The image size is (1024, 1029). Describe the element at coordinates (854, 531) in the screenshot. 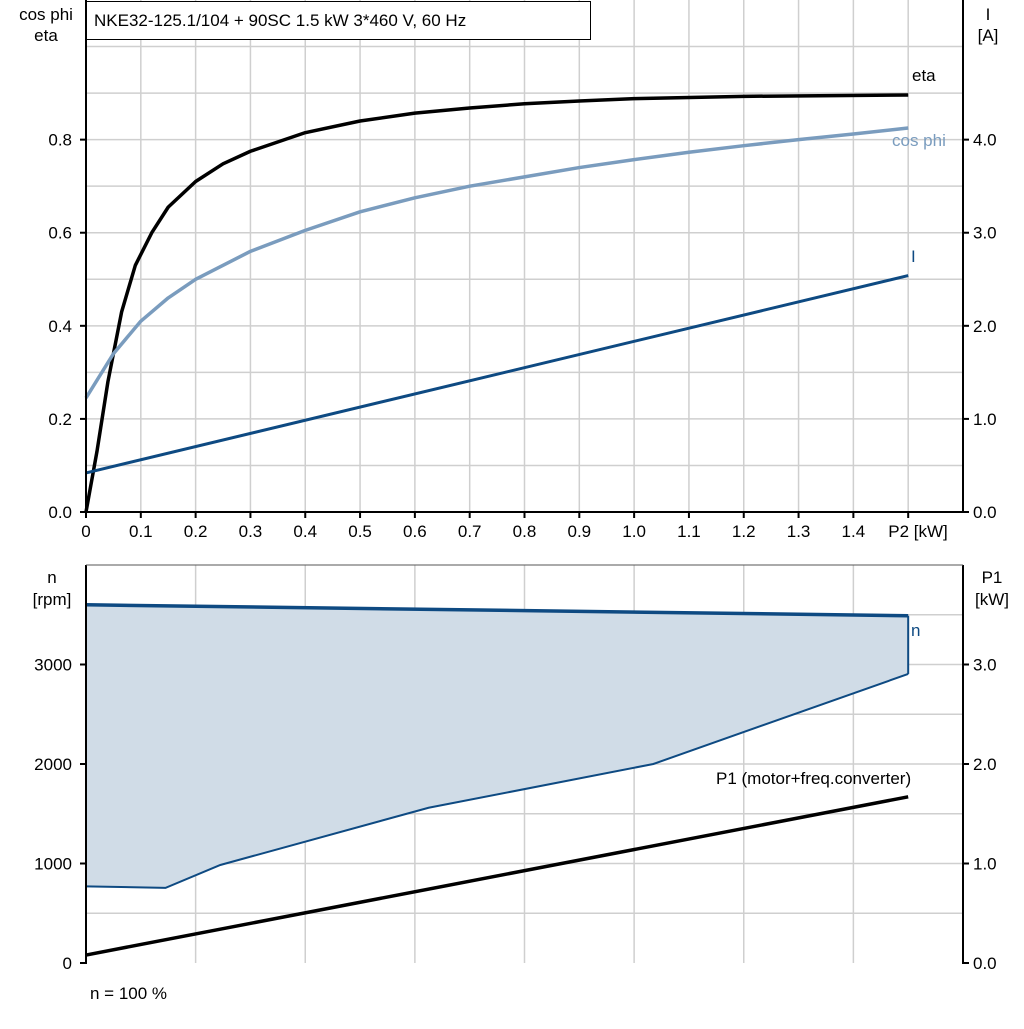

I see `x-tick-label: 1.4` at that location.